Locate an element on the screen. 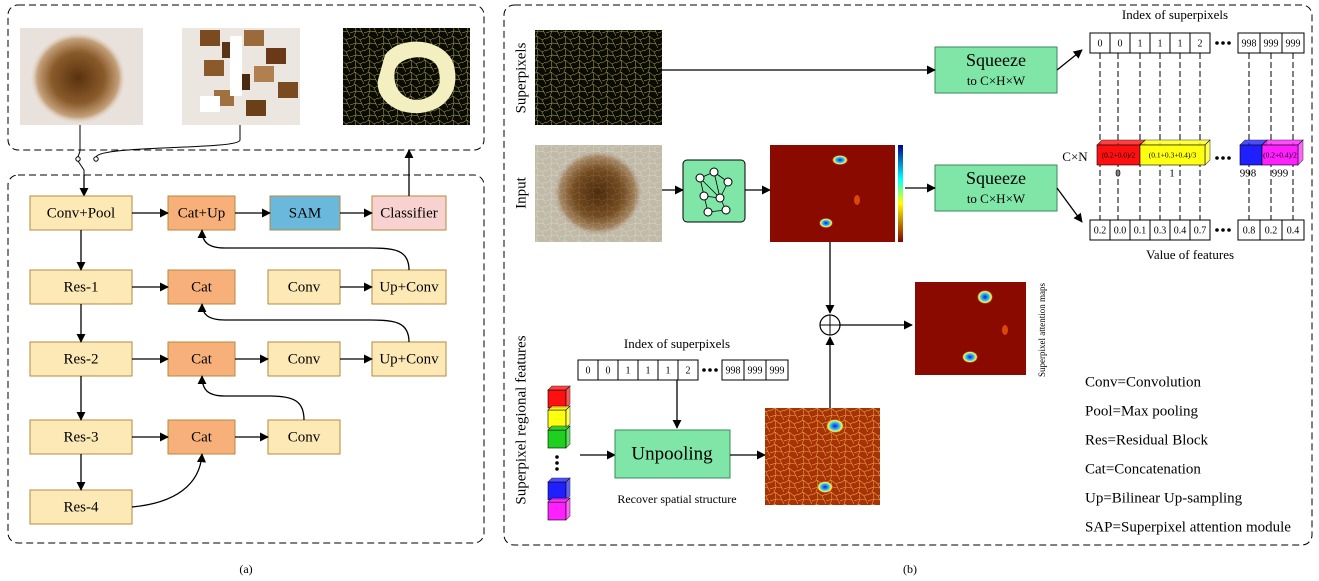 The height and width of the screenshot is (581, 1319). feature-formula: (0.2+0.4)/2 is located at coordinates (1280, 155).